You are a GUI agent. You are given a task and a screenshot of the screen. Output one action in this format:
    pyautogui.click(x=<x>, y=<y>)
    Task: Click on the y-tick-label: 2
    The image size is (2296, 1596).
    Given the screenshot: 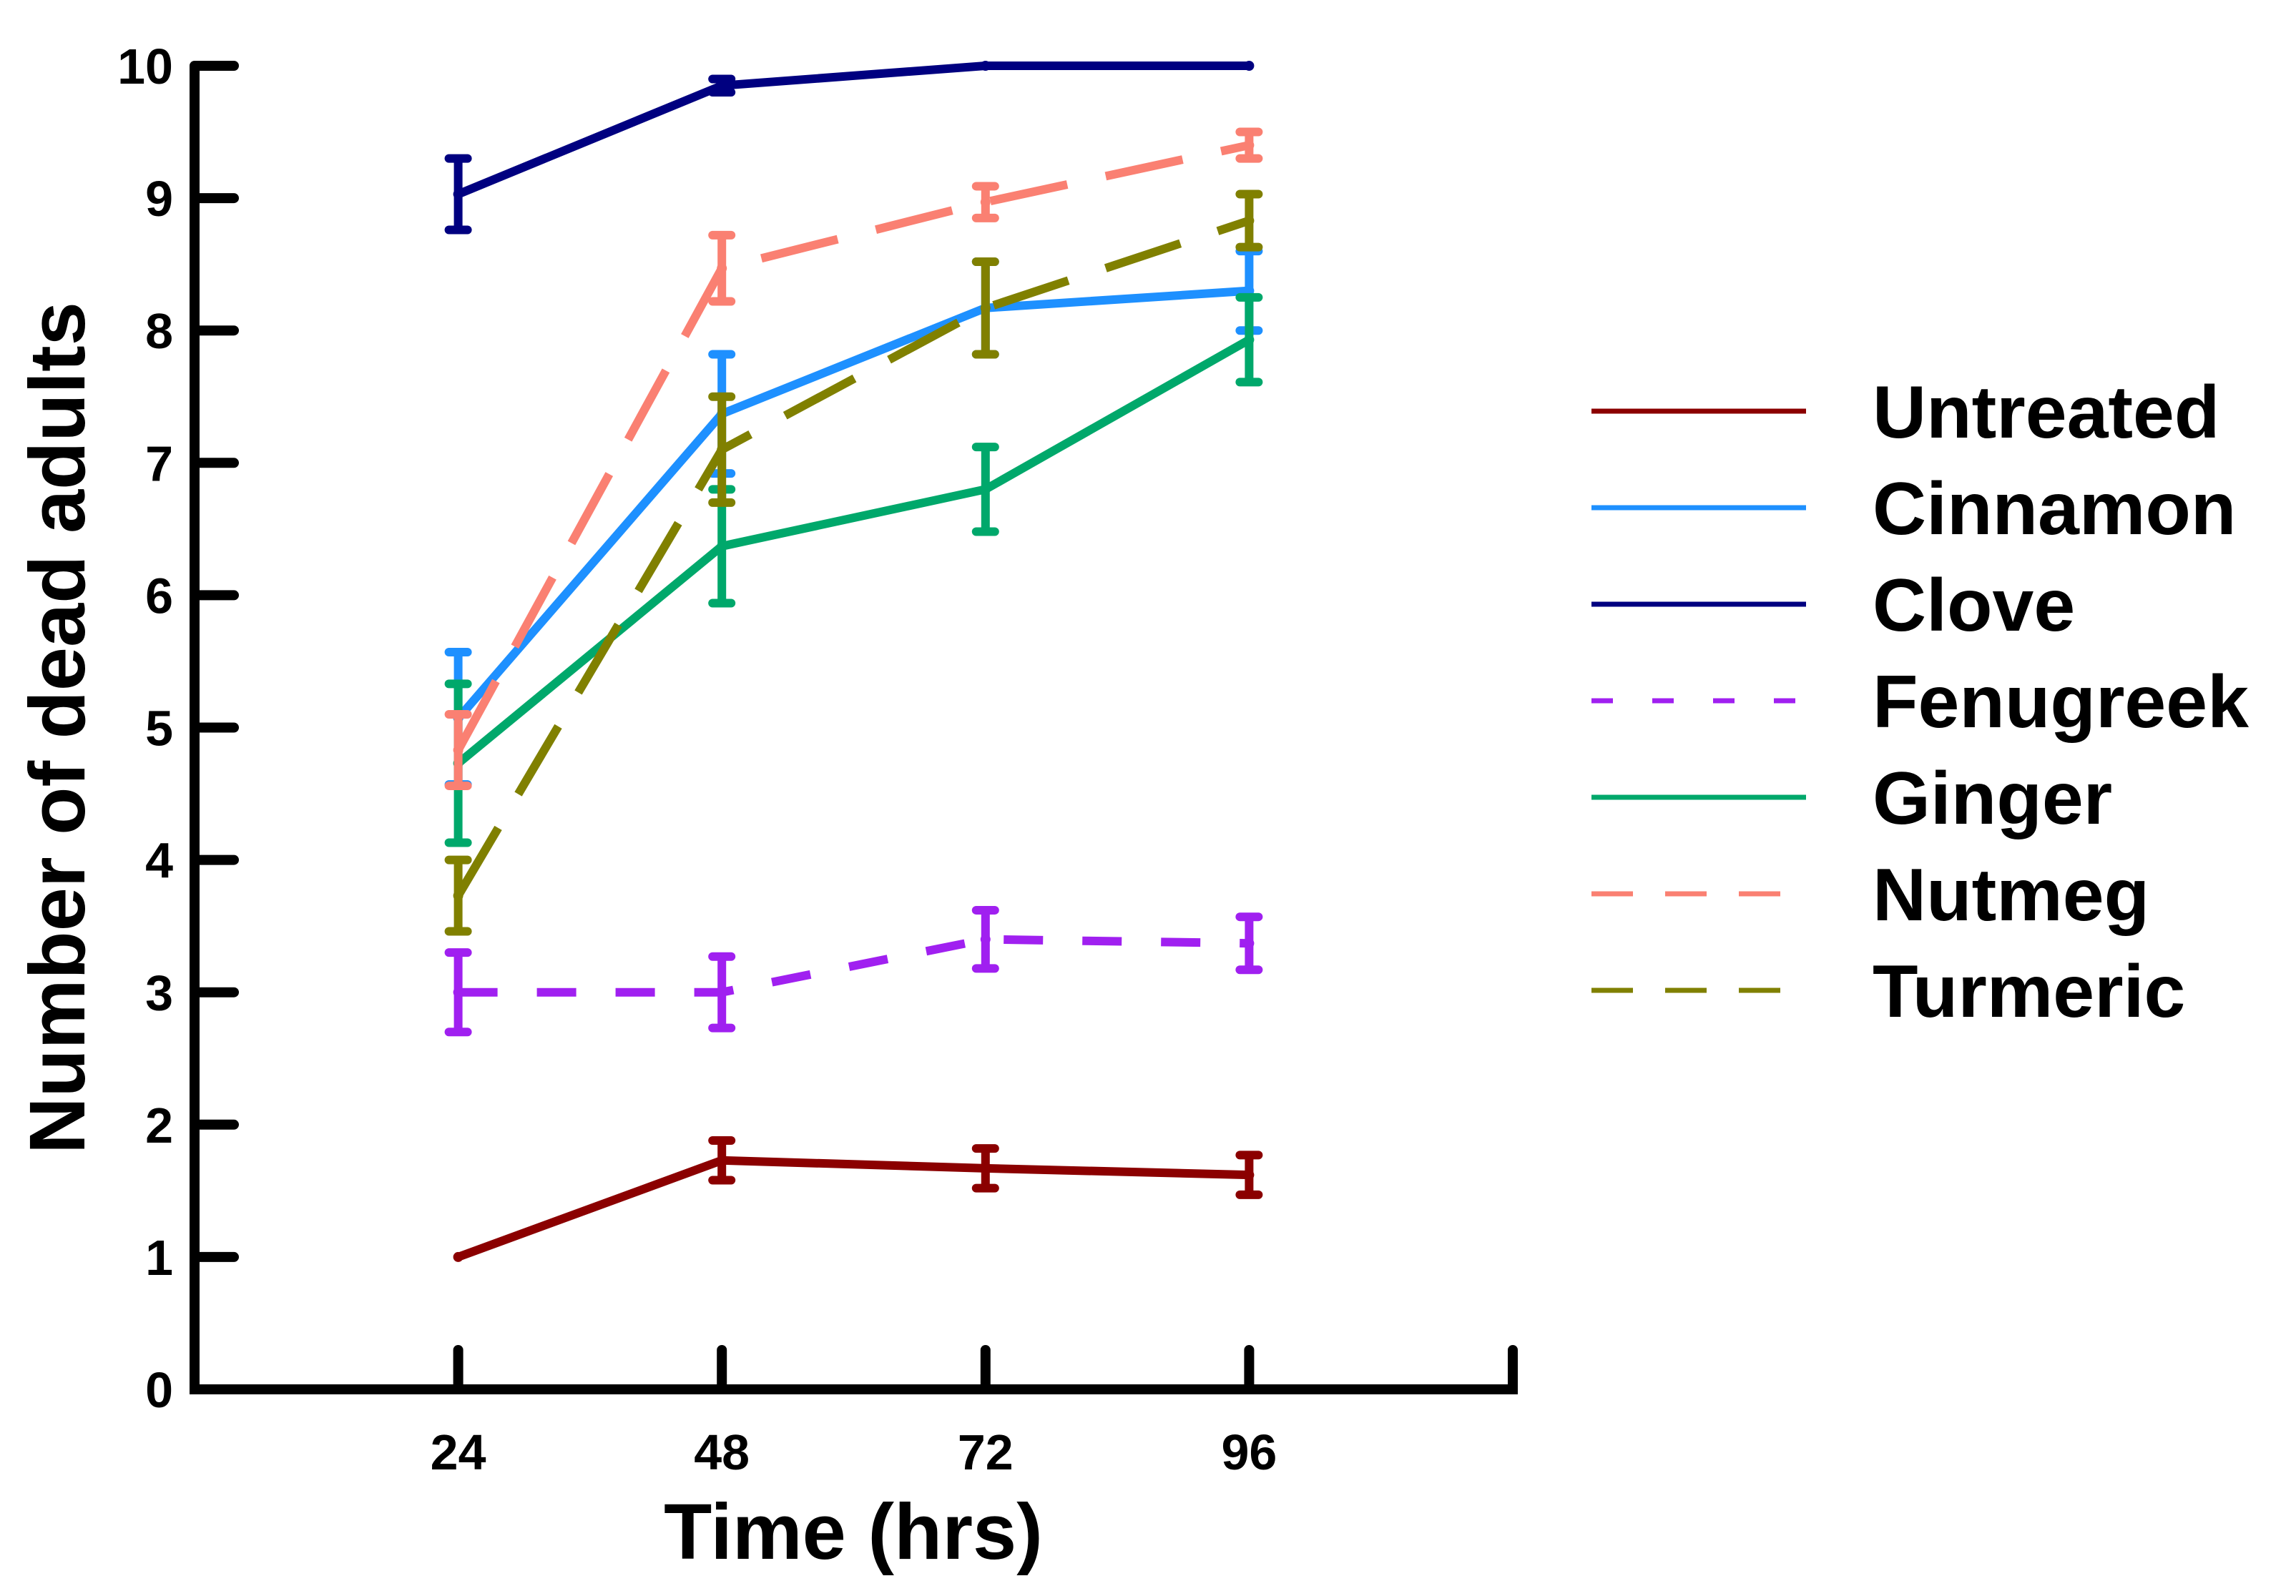 What is the action you would take?
    pyautogui.click(x=159, y=1126)
    